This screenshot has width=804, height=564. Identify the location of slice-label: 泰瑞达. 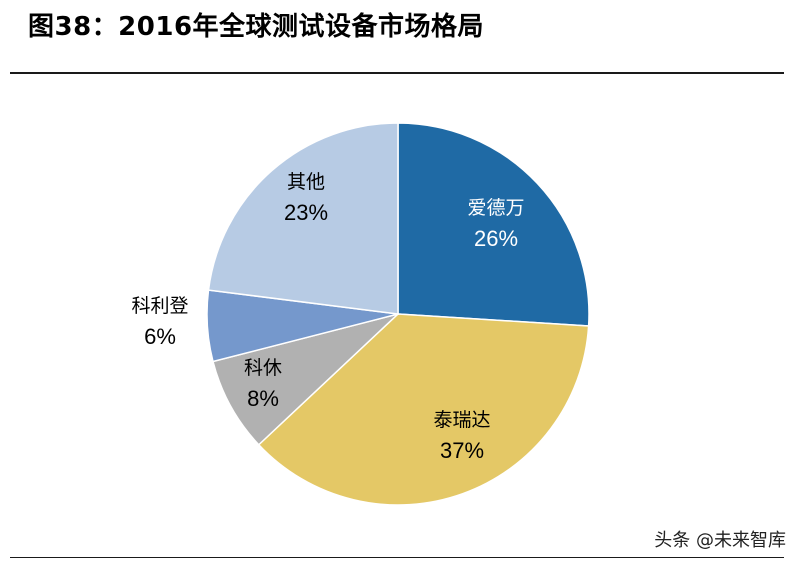
(461, 420).